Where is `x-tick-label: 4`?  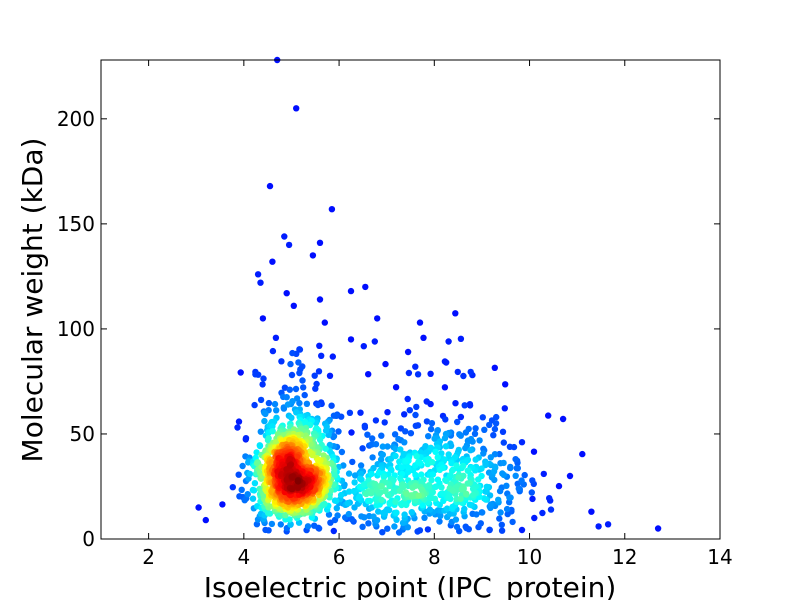 x-tick-label: 4 is located at coordinates (243, 557).